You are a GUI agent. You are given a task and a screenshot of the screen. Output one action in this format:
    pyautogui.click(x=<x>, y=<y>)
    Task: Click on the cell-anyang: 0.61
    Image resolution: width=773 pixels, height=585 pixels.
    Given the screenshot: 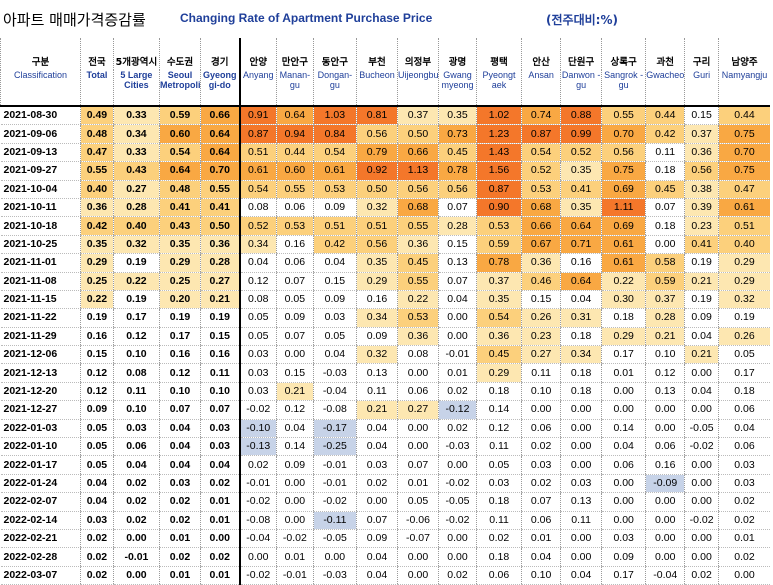 What is the action you would take?
    pyautogui.click(x=258, y=171)
    